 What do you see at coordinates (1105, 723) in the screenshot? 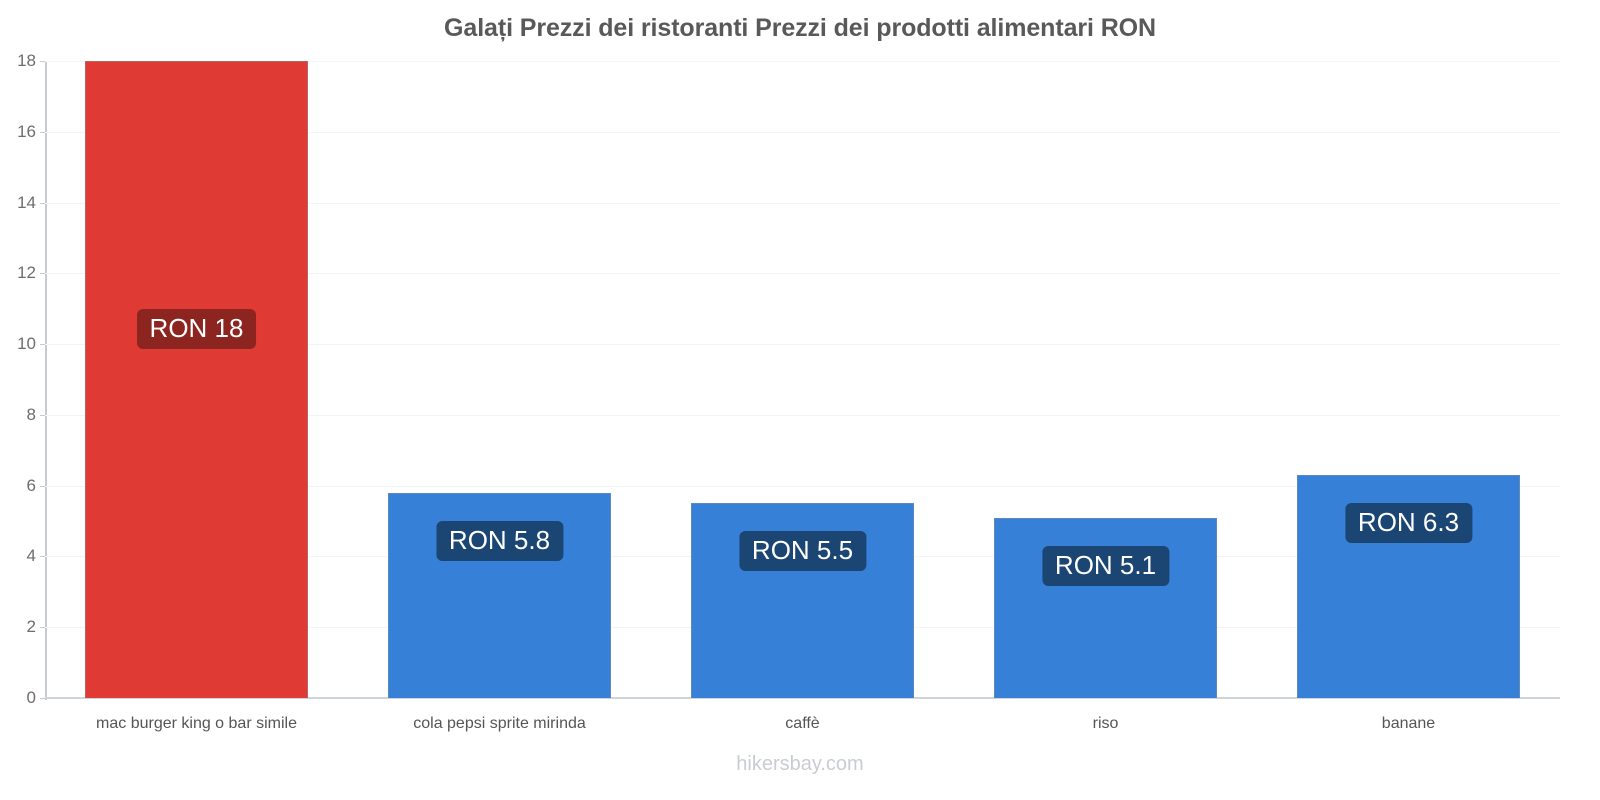
I see `x-axis-tick-label: riso` at bounding box center [1105, 723].